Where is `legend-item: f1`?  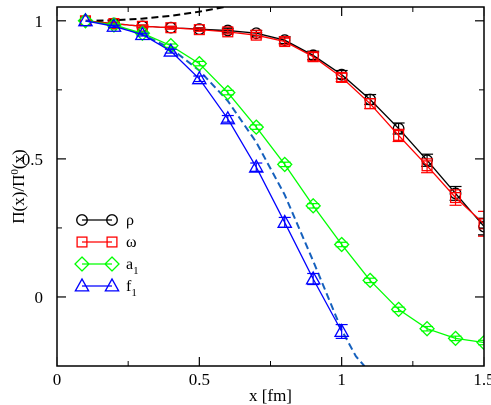 legend-item: f1 is located at coordinates (105, 288).